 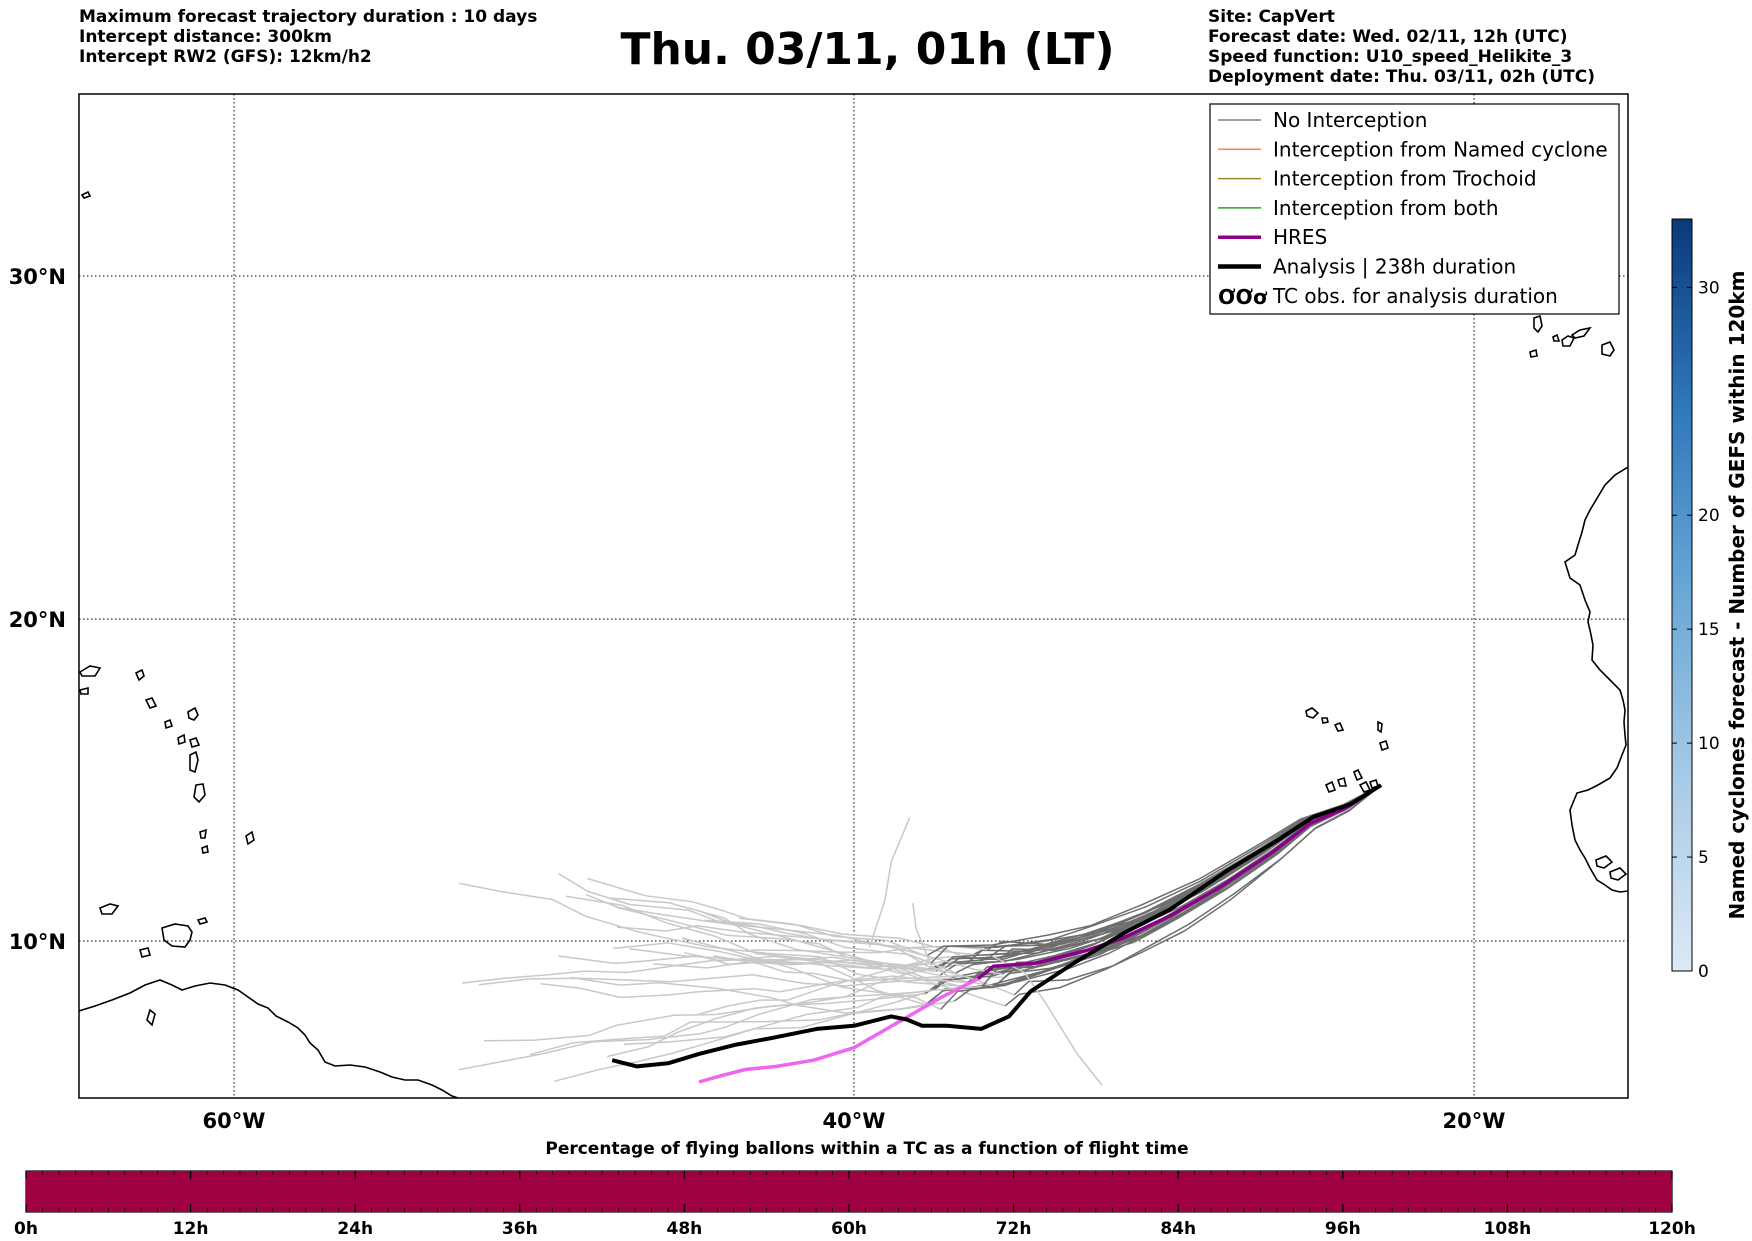 What do you see at coordinates (37, 620) in the screenshot?
I see `lat-tick-label: 20°N` at bounding box center [37, 620].